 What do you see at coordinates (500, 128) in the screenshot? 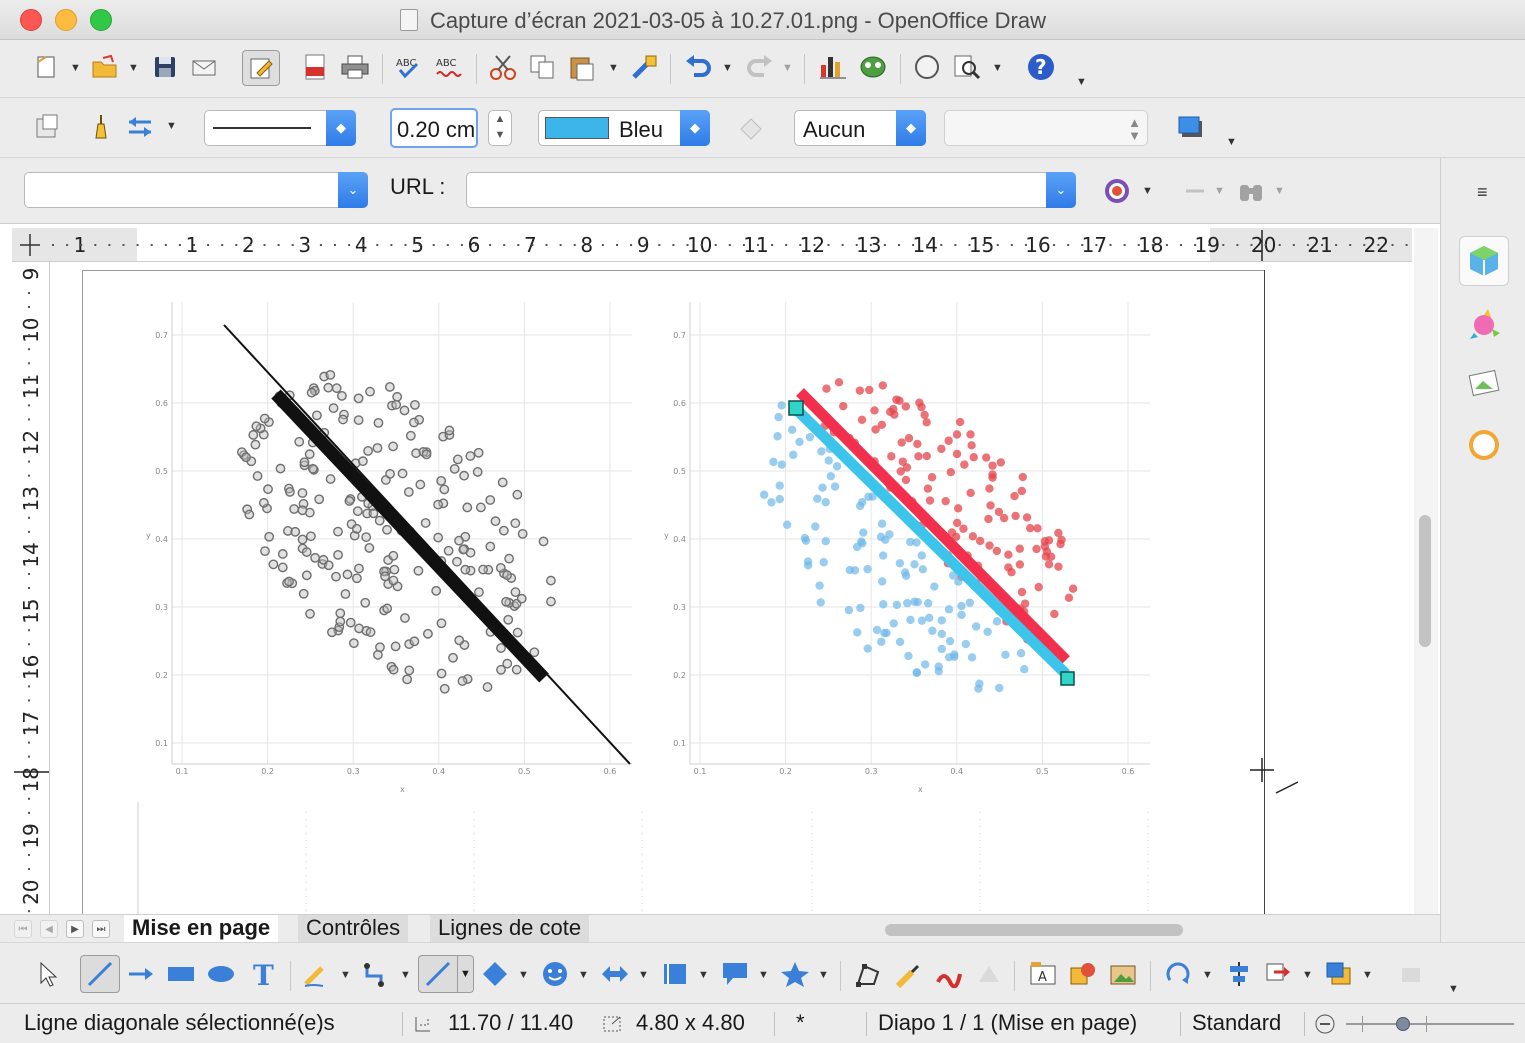
I see `line-width-spinner: ▲ ▼` at bounding box center [500, 128].